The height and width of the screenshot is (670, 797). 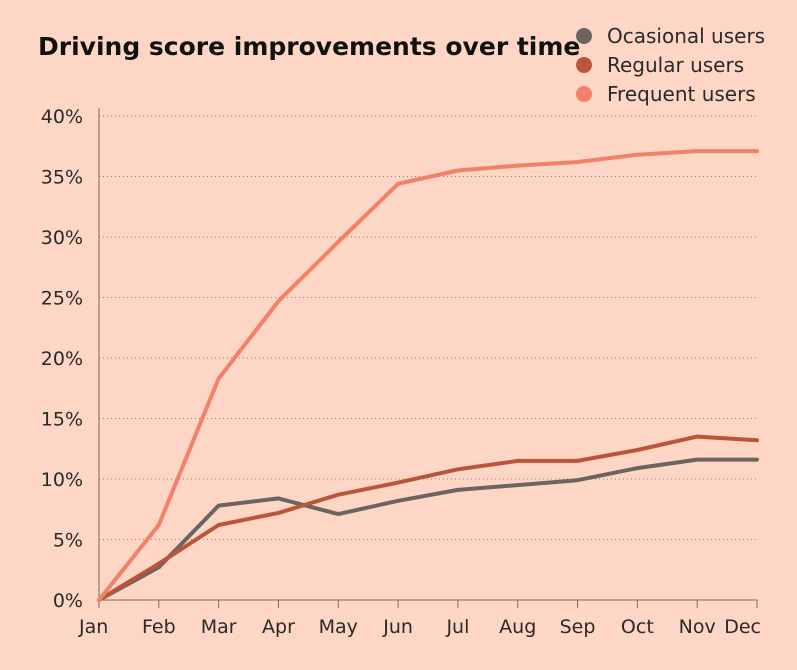 I want to click on x-tick-label: Sep, so click(x=578, y=627).